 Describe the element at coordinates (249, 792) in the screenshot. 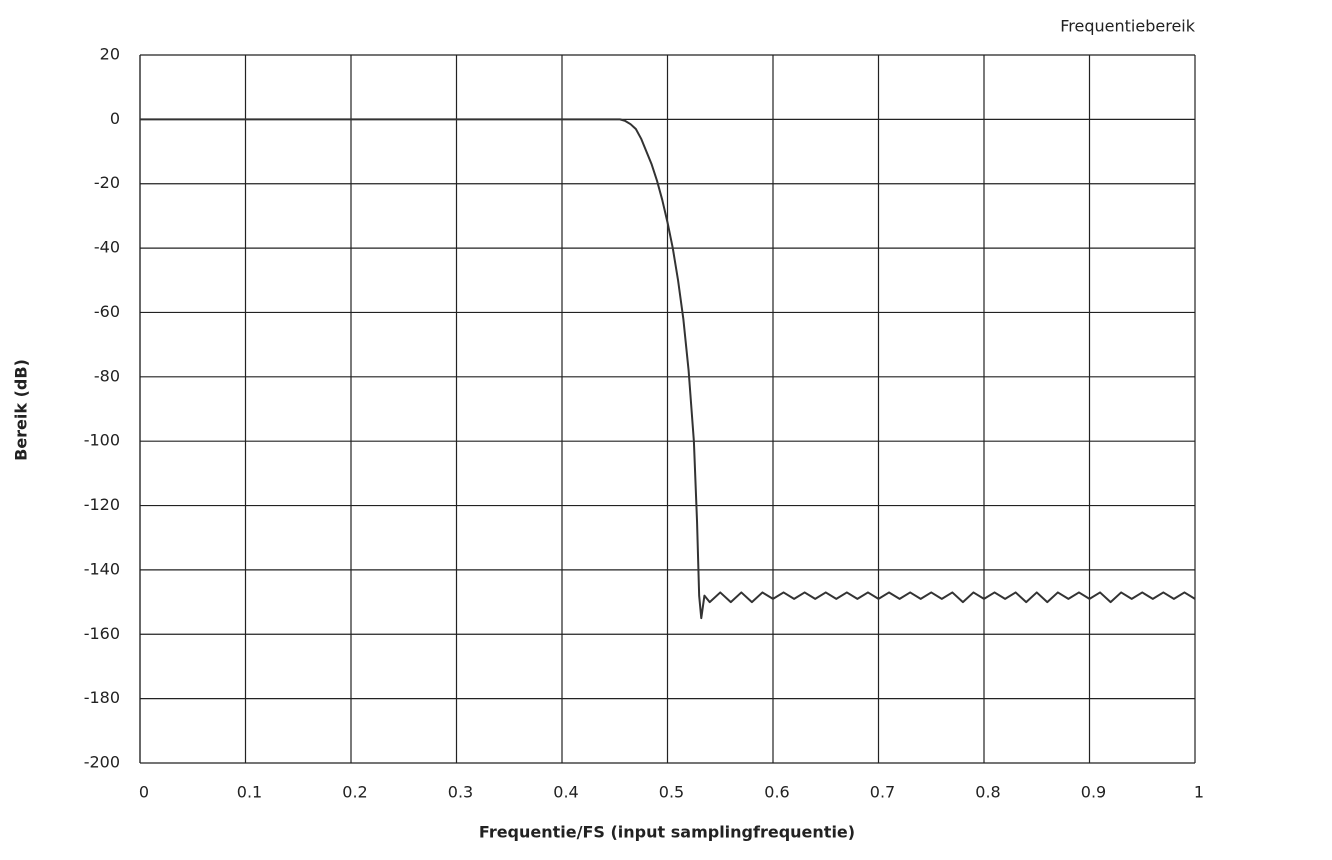

I see `x-tick-label: 0.1` at that location.